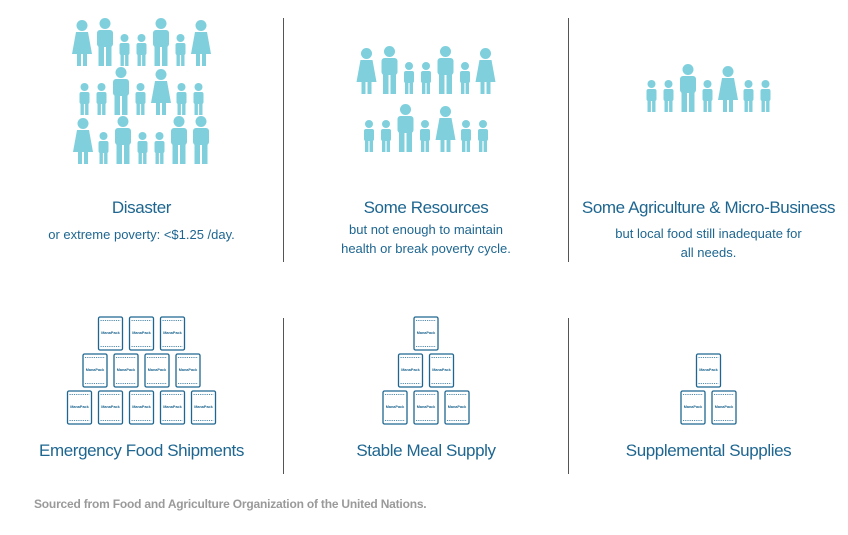 The height and width of the screenshot is (535, 848). Describe the element at coordinates (426, 229) in the screenshot. I see `panel-subtitle-line: but not enough to maintain` at that location.